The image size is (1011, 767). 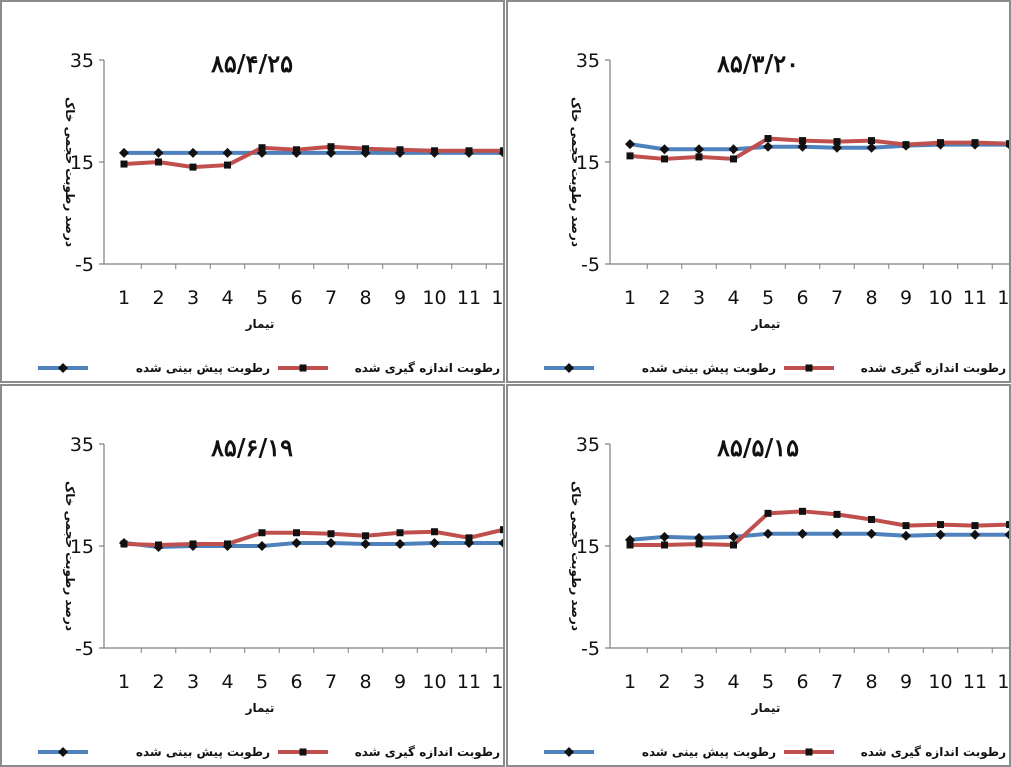 I want to click on chart-title: ۸۵/۳/۲۰, so click(x=757, y=63).